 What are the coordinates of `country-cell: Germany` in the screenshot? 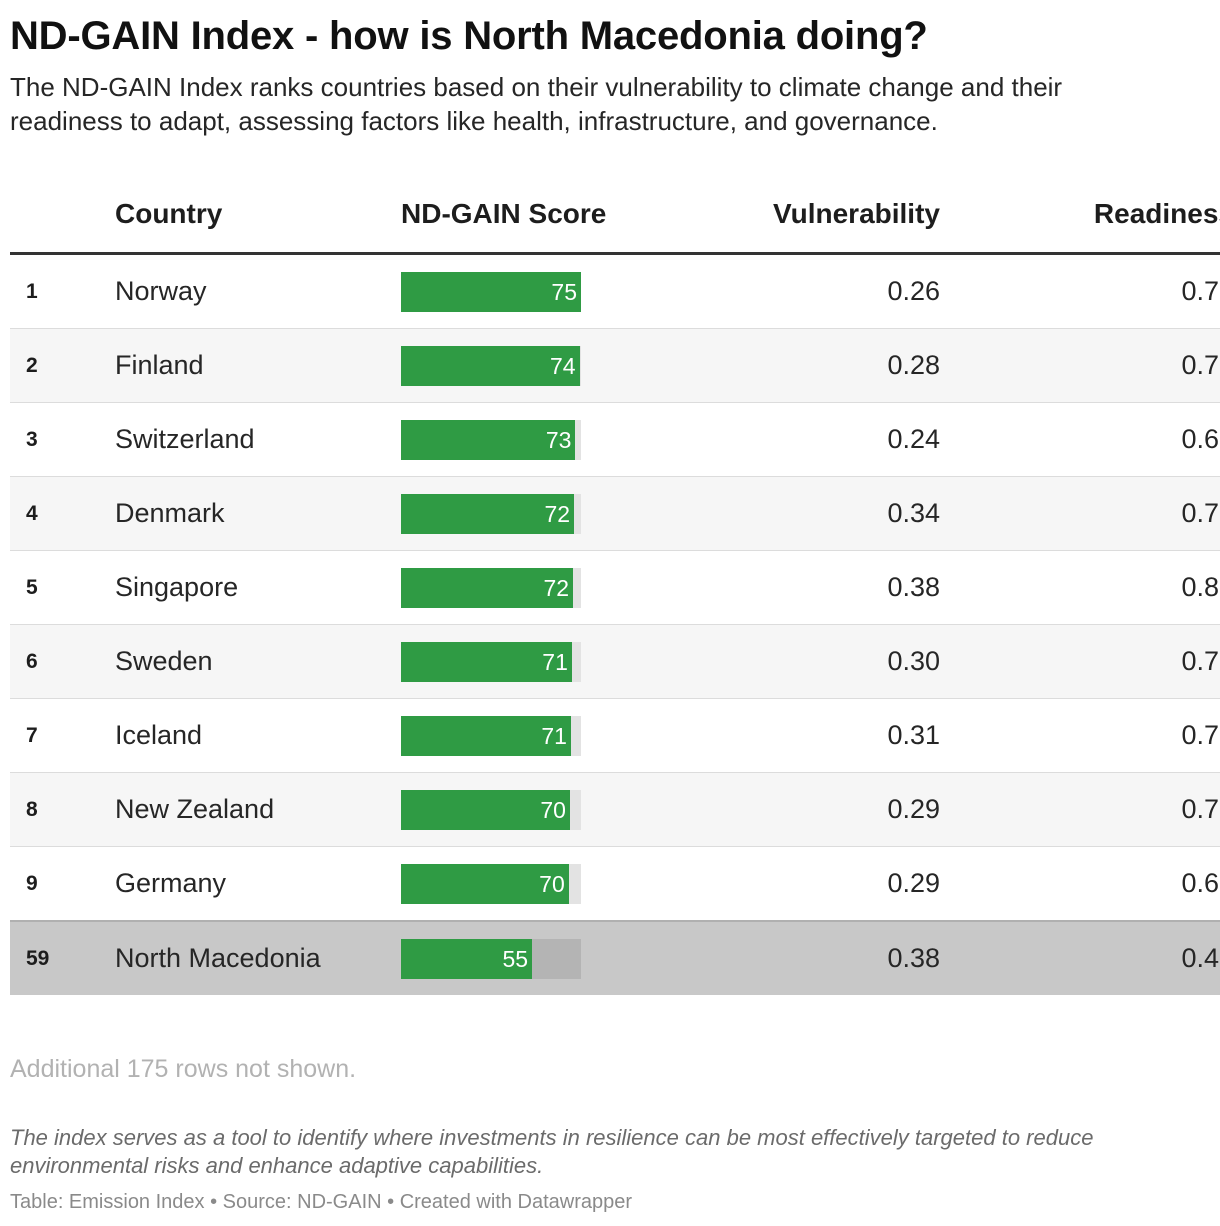 It's located at (258, 884).